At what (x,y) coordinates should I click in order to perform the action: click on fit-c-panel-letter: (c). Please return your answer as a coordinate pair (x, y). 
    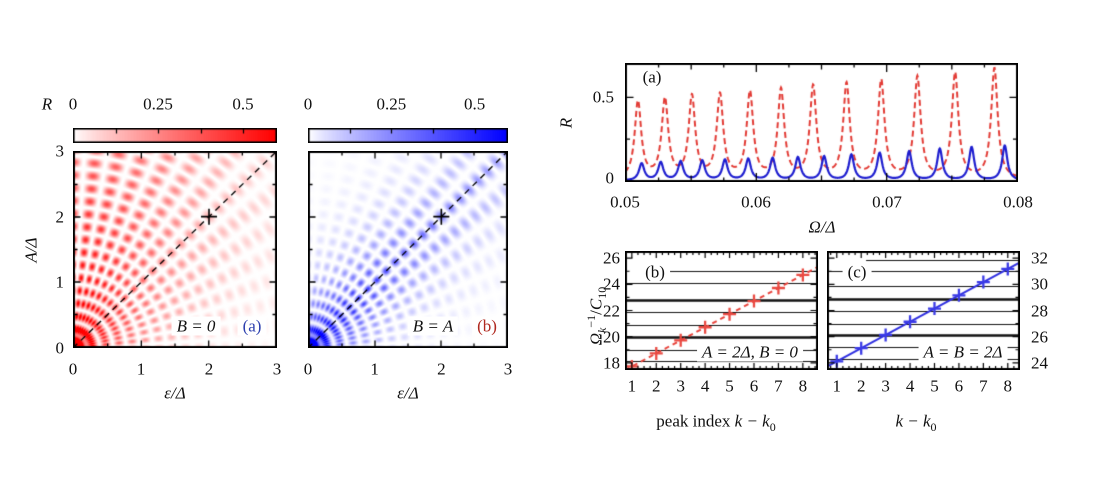
    Looking at the image, I should click on (857, 272).